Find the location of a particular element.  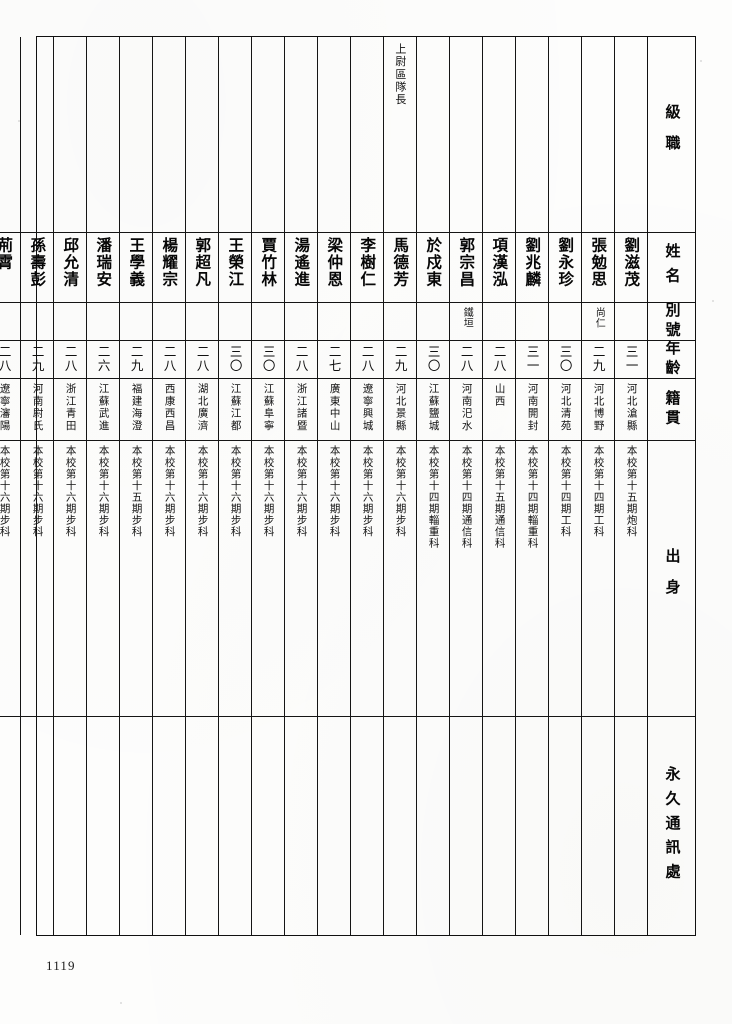

record-cell-name: 劉滋茂 is located at coordinates (631, 268).